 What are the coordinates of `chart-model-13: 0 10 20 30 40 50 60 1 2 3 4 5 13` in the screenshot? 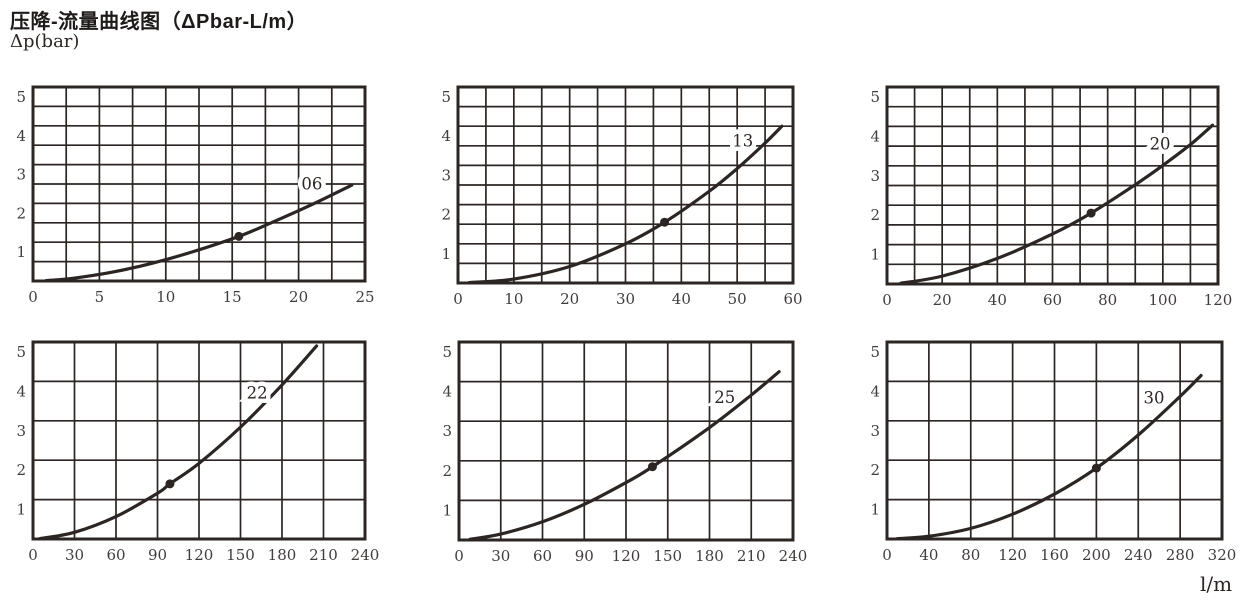 It's located at (618, 197).